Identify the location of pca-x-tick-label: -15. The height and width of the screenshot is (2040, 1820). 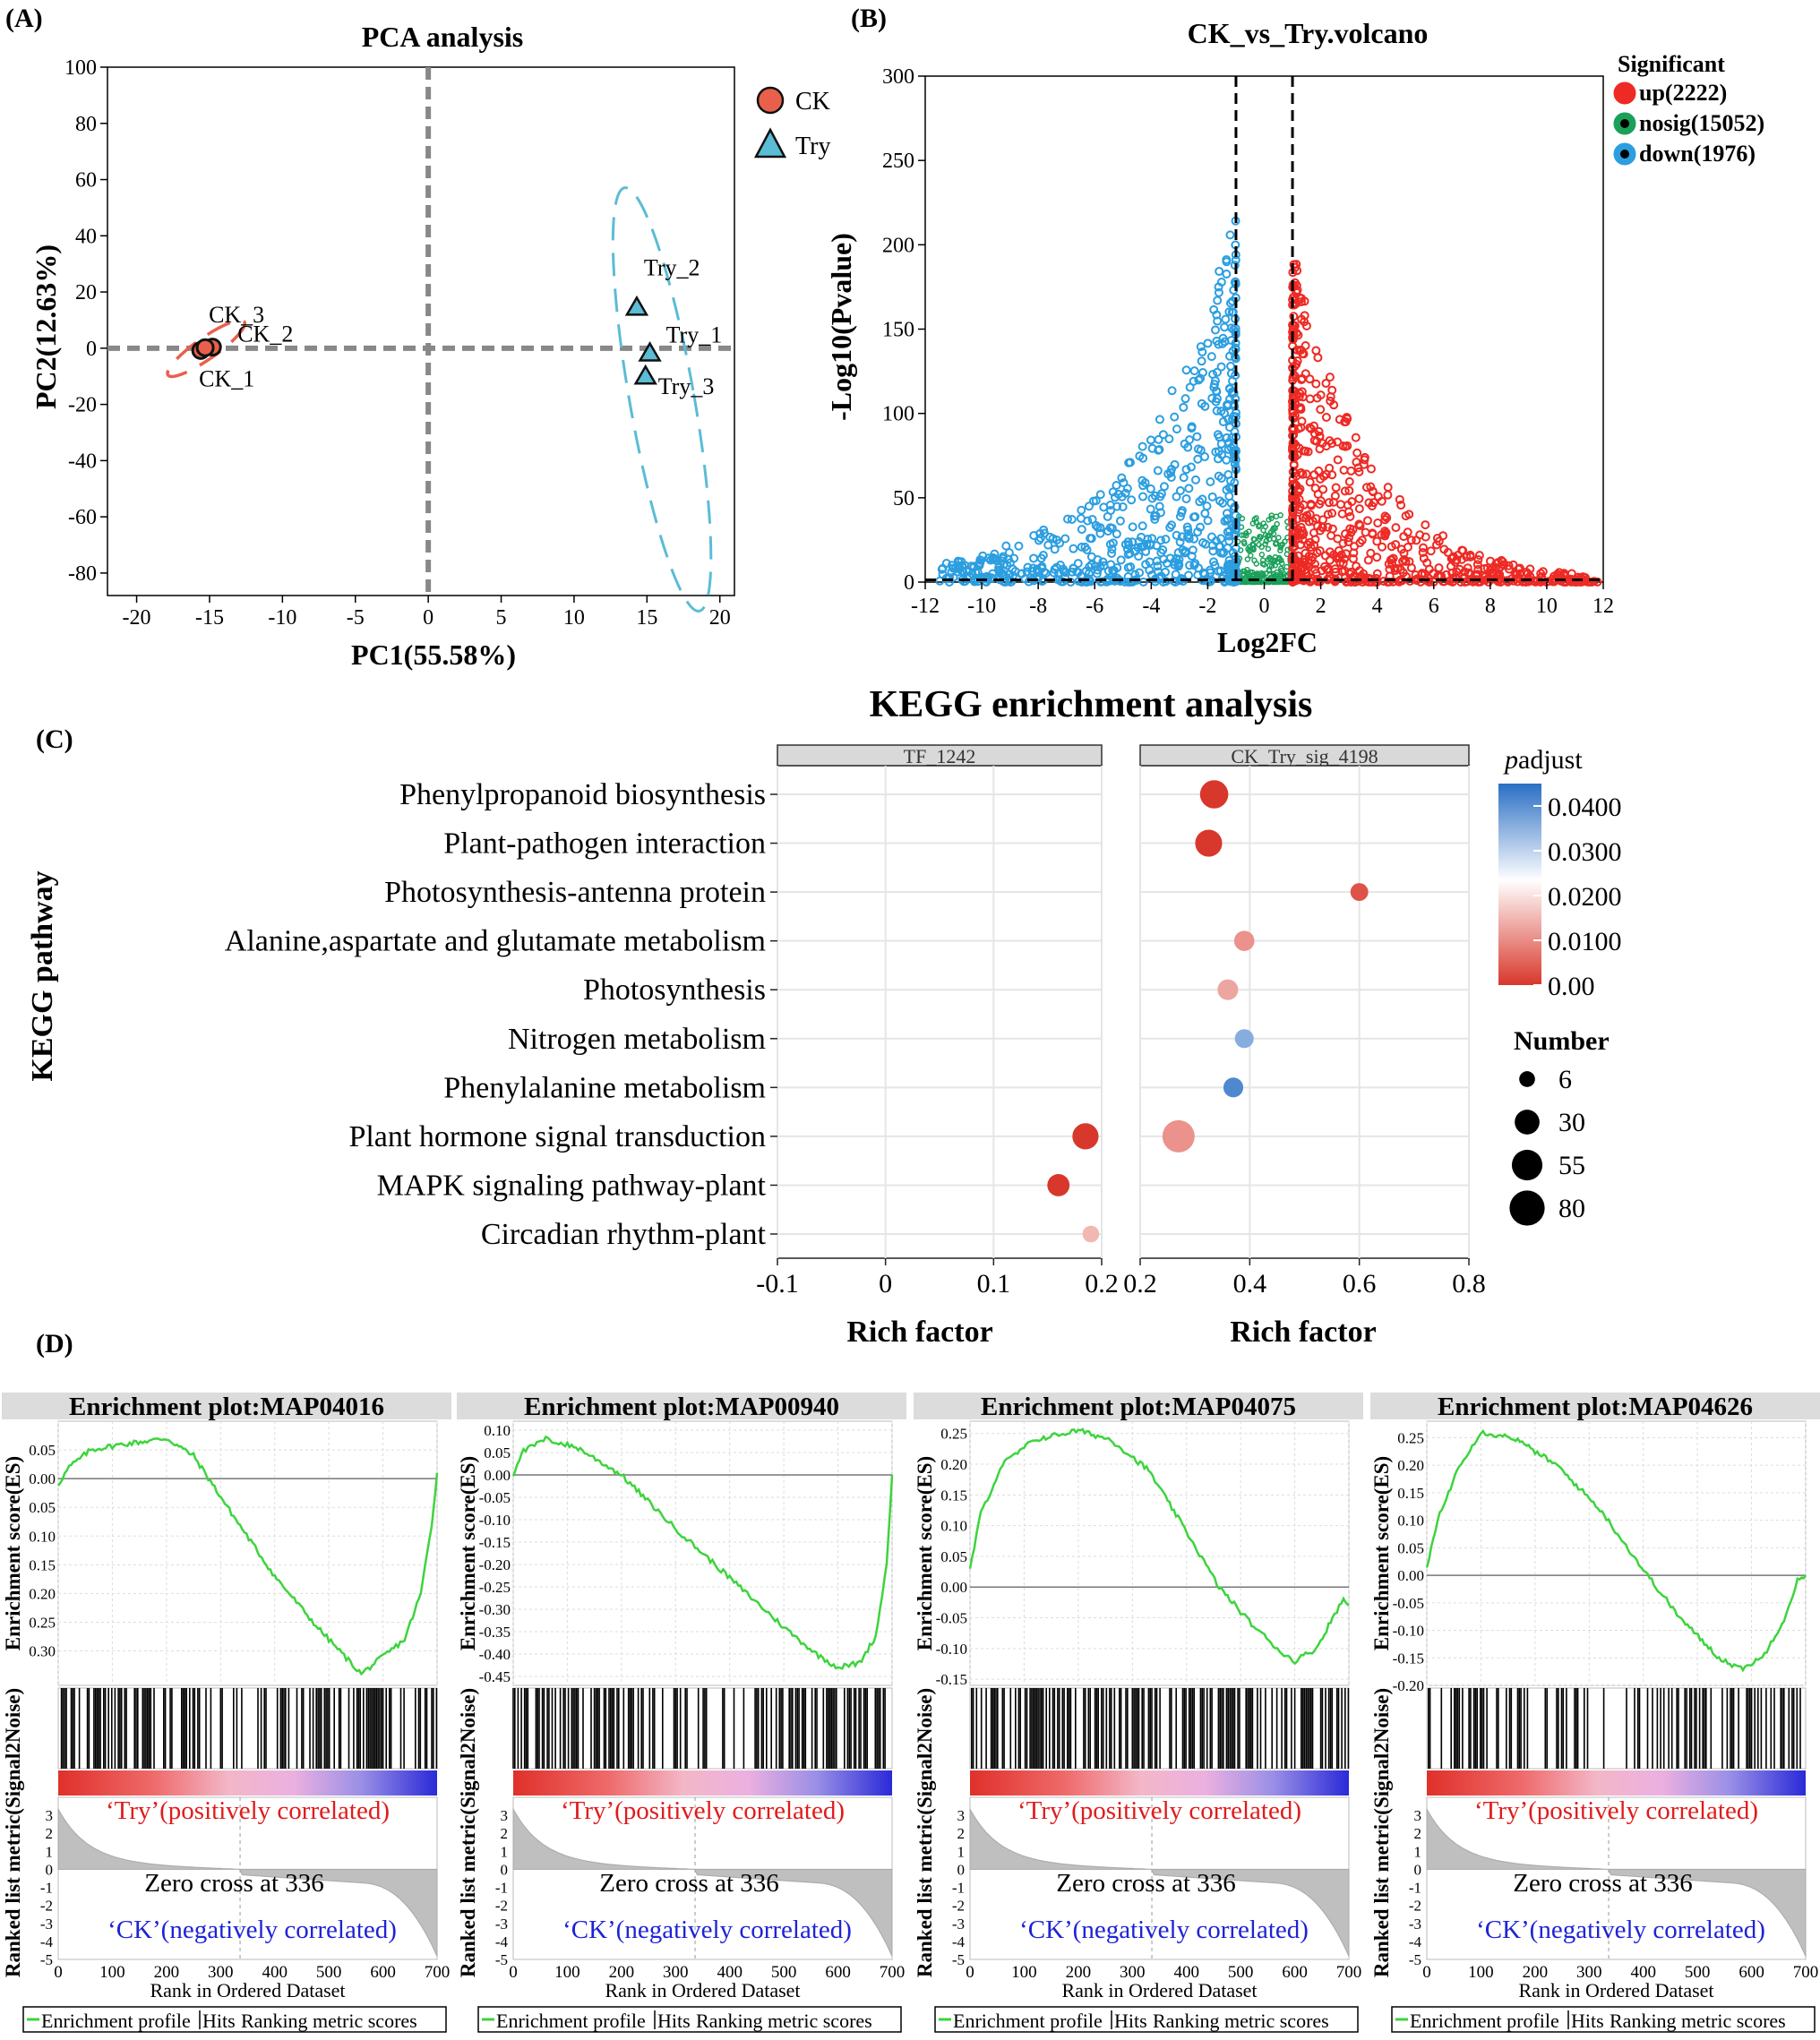
(209, 618).